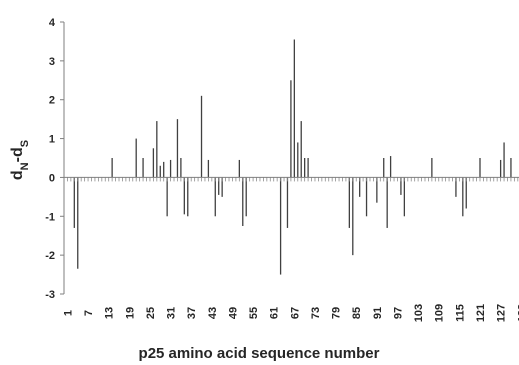 The width and height of the screenshot is (519, 365). I want to click on x-tick-label: 31, so click(172, 313).